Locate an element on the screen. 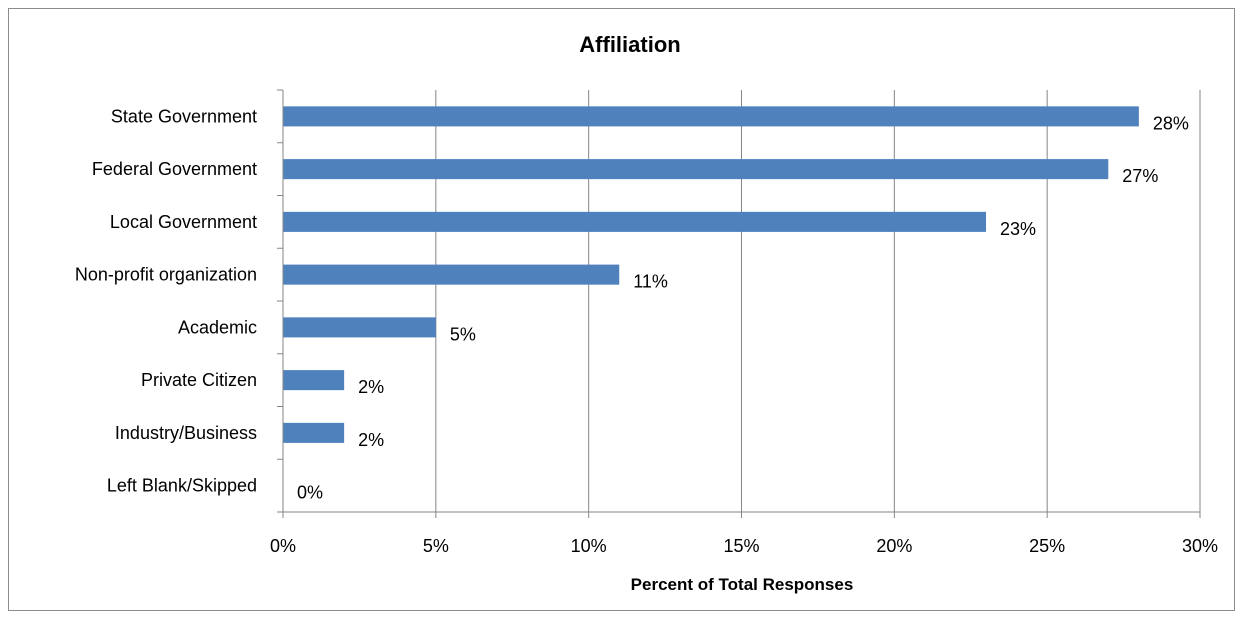  category-label: Non-profit organization is located at coordinates (166, 275).